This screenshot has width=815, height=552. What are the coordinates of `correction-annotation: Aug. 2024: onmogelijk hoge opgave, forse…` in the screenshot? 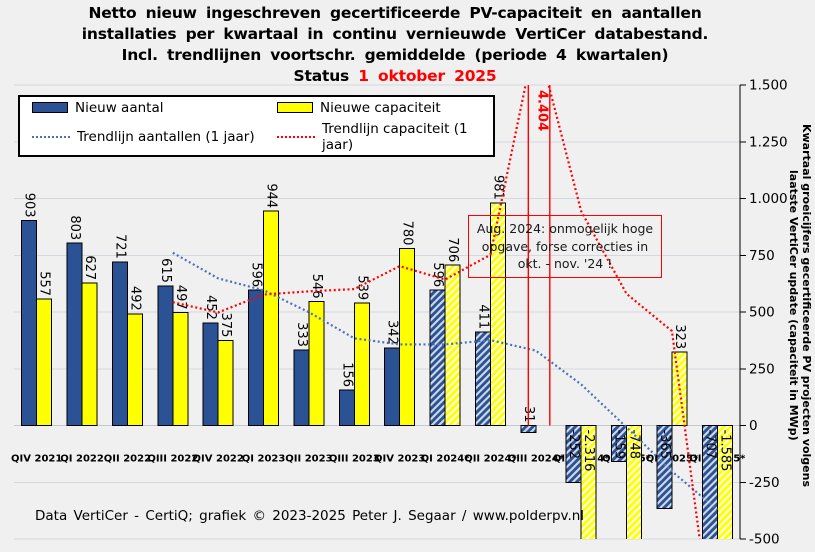 It's located at (565, 246).